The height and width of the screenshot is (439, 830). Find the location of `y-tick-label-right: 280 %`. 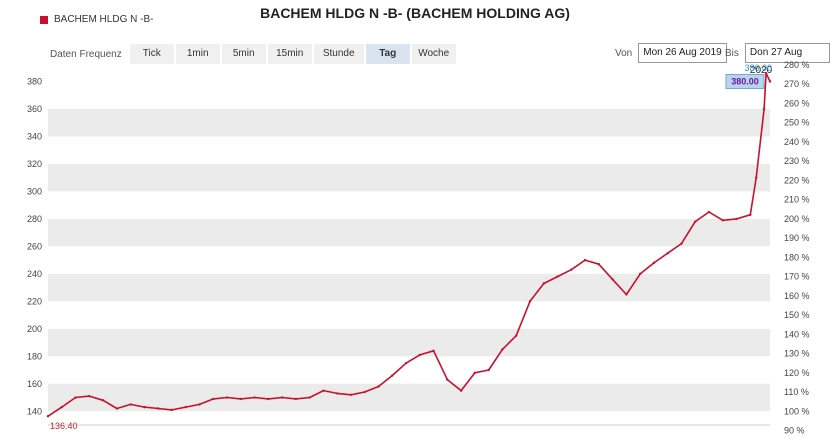

y-tick-label-right: 280 % is located at coordinates (797, 65).